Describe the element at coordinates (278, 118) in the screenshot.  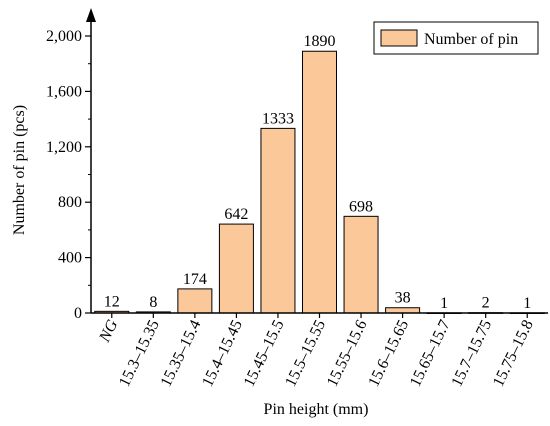
I see `value-label: 1333` at that location.